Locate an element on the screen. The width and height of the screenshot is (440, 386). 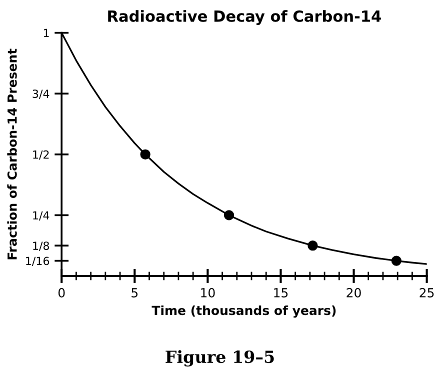
y-axis-title: Fraction of Carbon-14 Present is located at coordinates (12, 154).